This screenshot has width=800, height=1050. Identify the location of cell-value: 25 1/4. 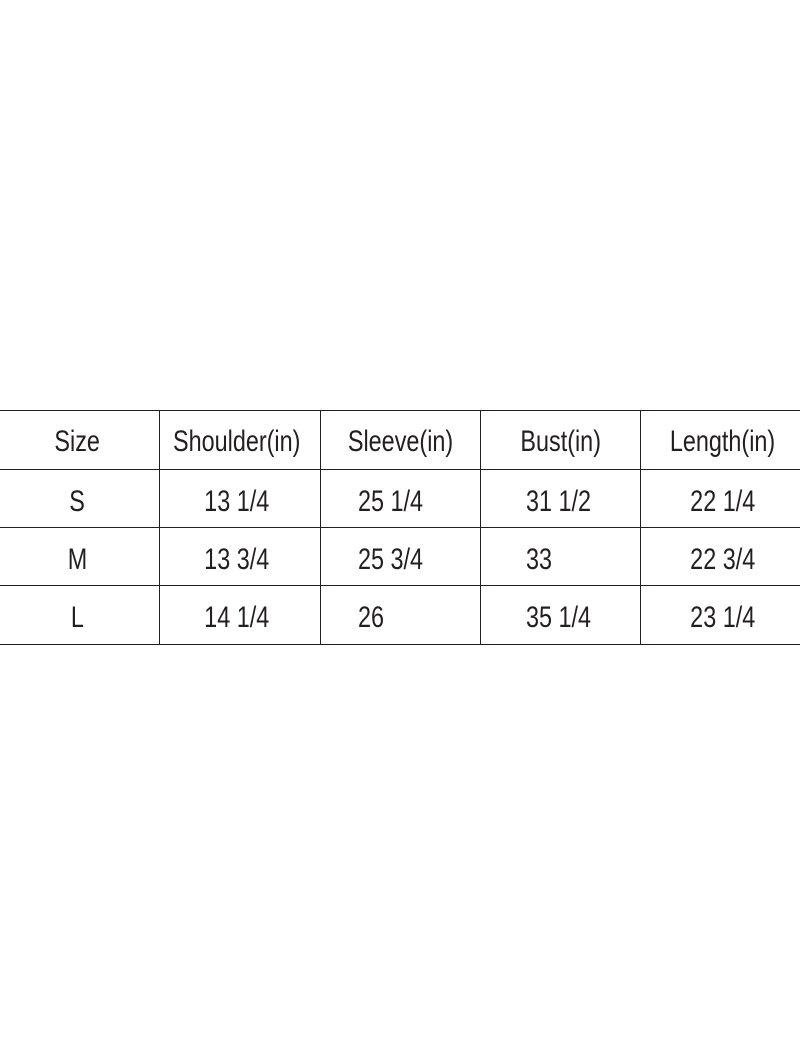
(391, 501).